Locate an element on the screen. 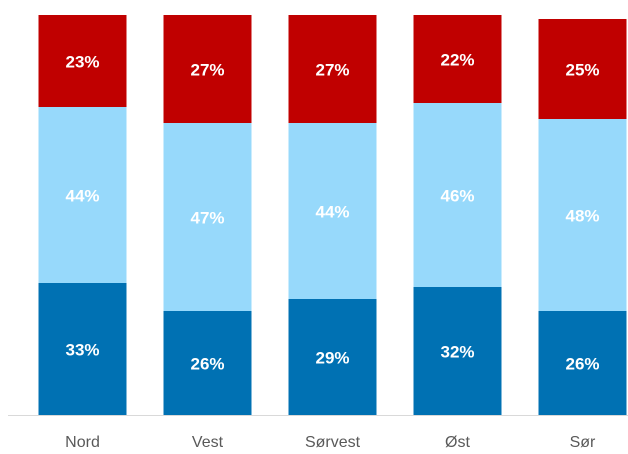 The height and width of the screenshot is (454, 628). x-tick-label: Sør is located at coordinates (583, 442).